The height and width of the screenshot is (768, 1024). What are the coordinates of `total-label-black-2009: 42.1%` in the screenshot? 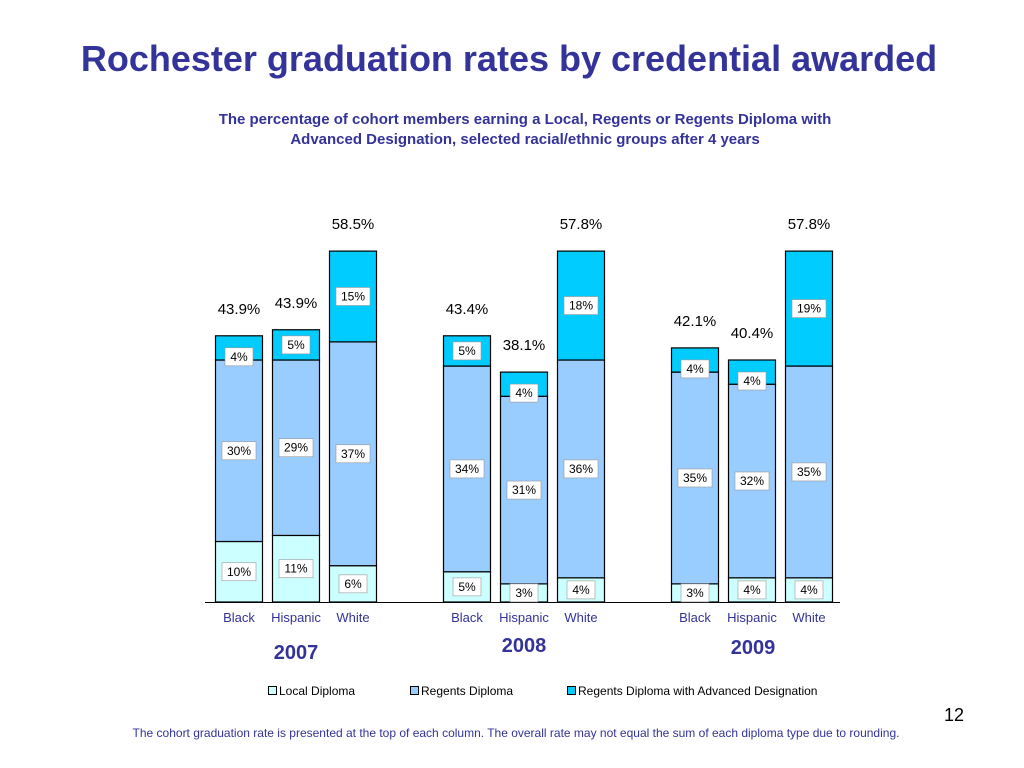 It's located at (695, 321).